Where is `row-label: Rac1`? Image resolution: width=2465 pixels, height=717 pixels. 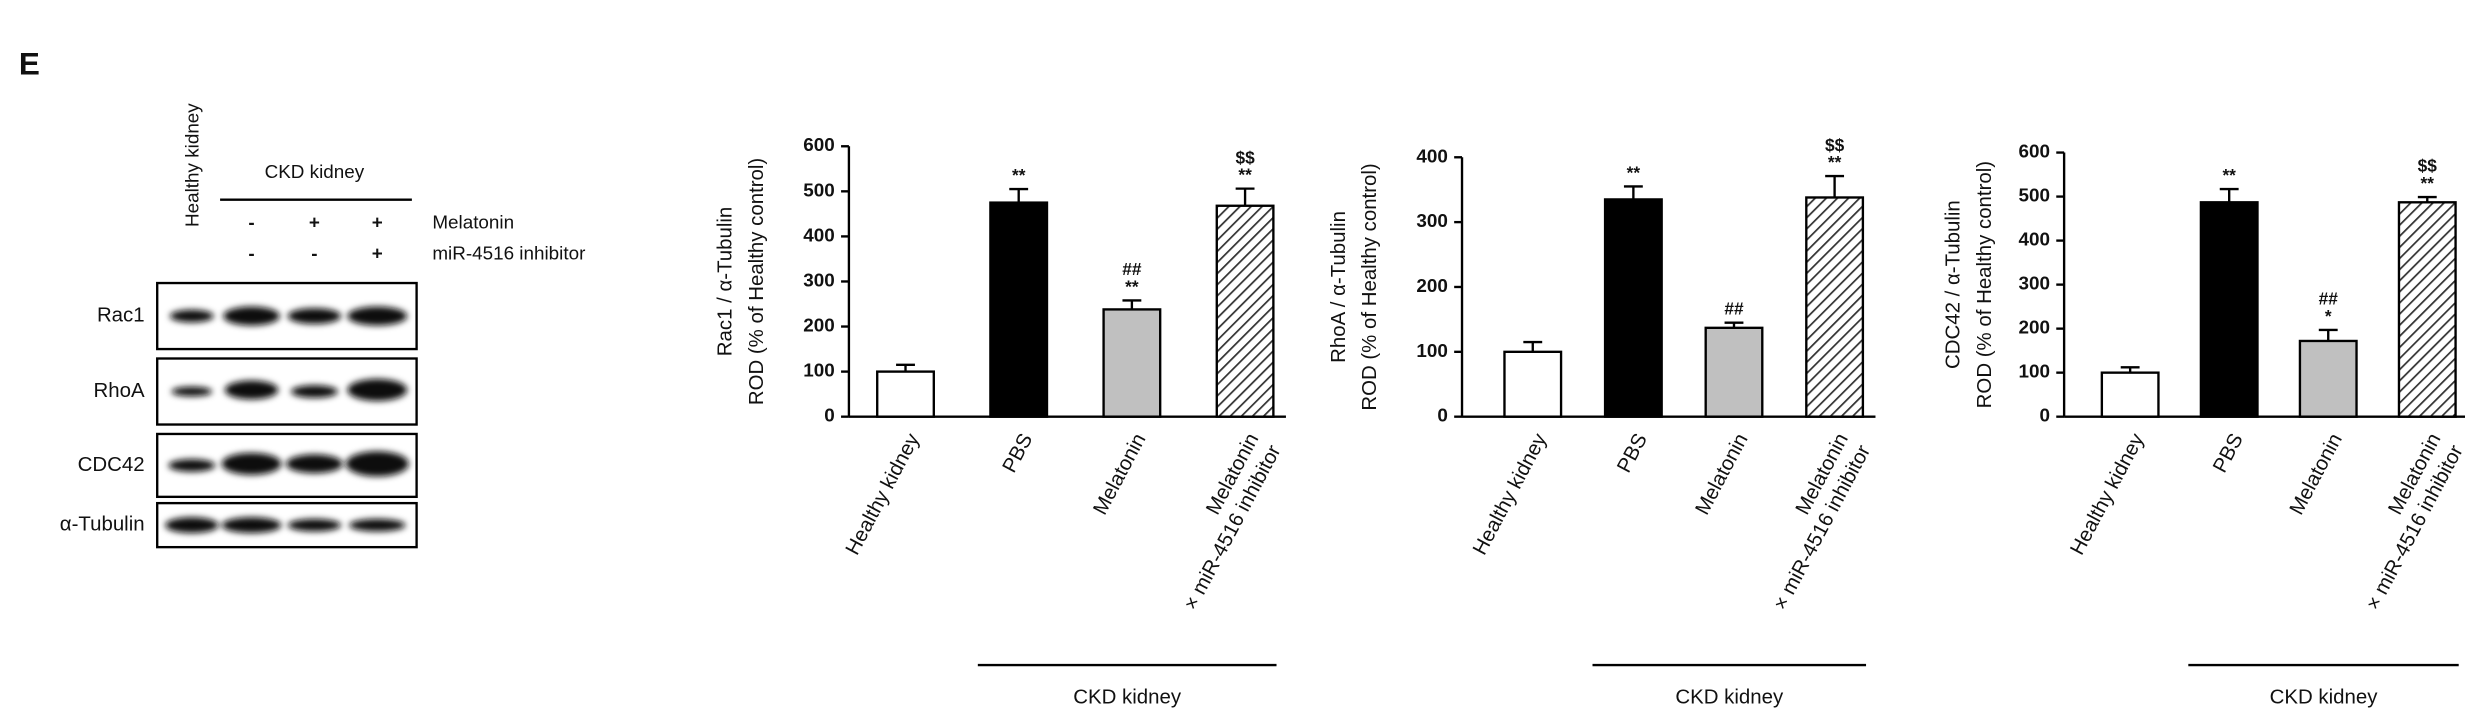
row-label: Rac1 is located at coordinates (121, 315).